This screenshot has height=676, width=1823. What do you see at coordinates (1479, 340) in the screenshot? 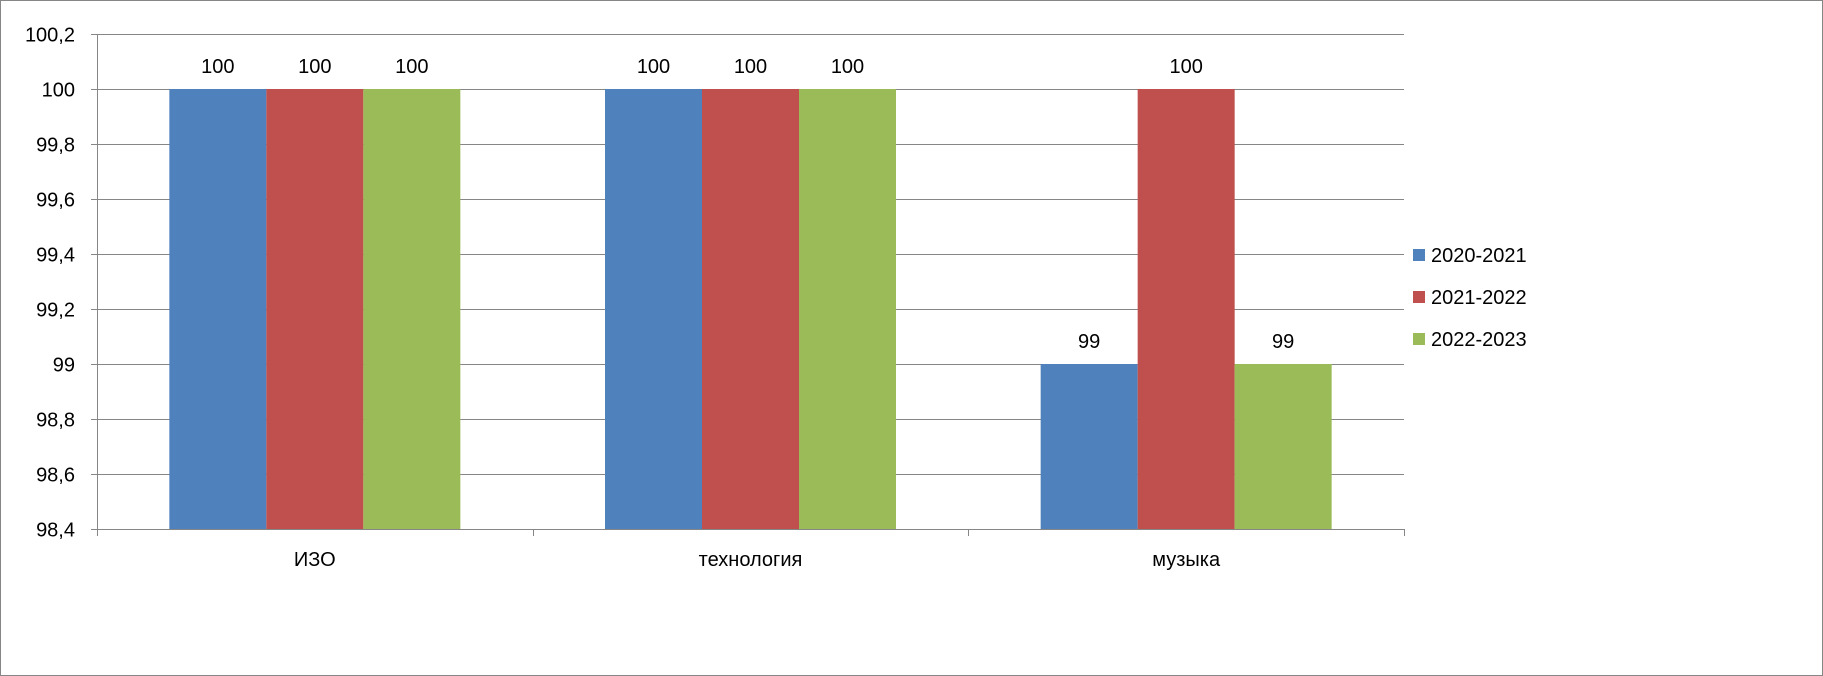
I see `legend-label: 2022-2023` at bounding box center [1479, 340].